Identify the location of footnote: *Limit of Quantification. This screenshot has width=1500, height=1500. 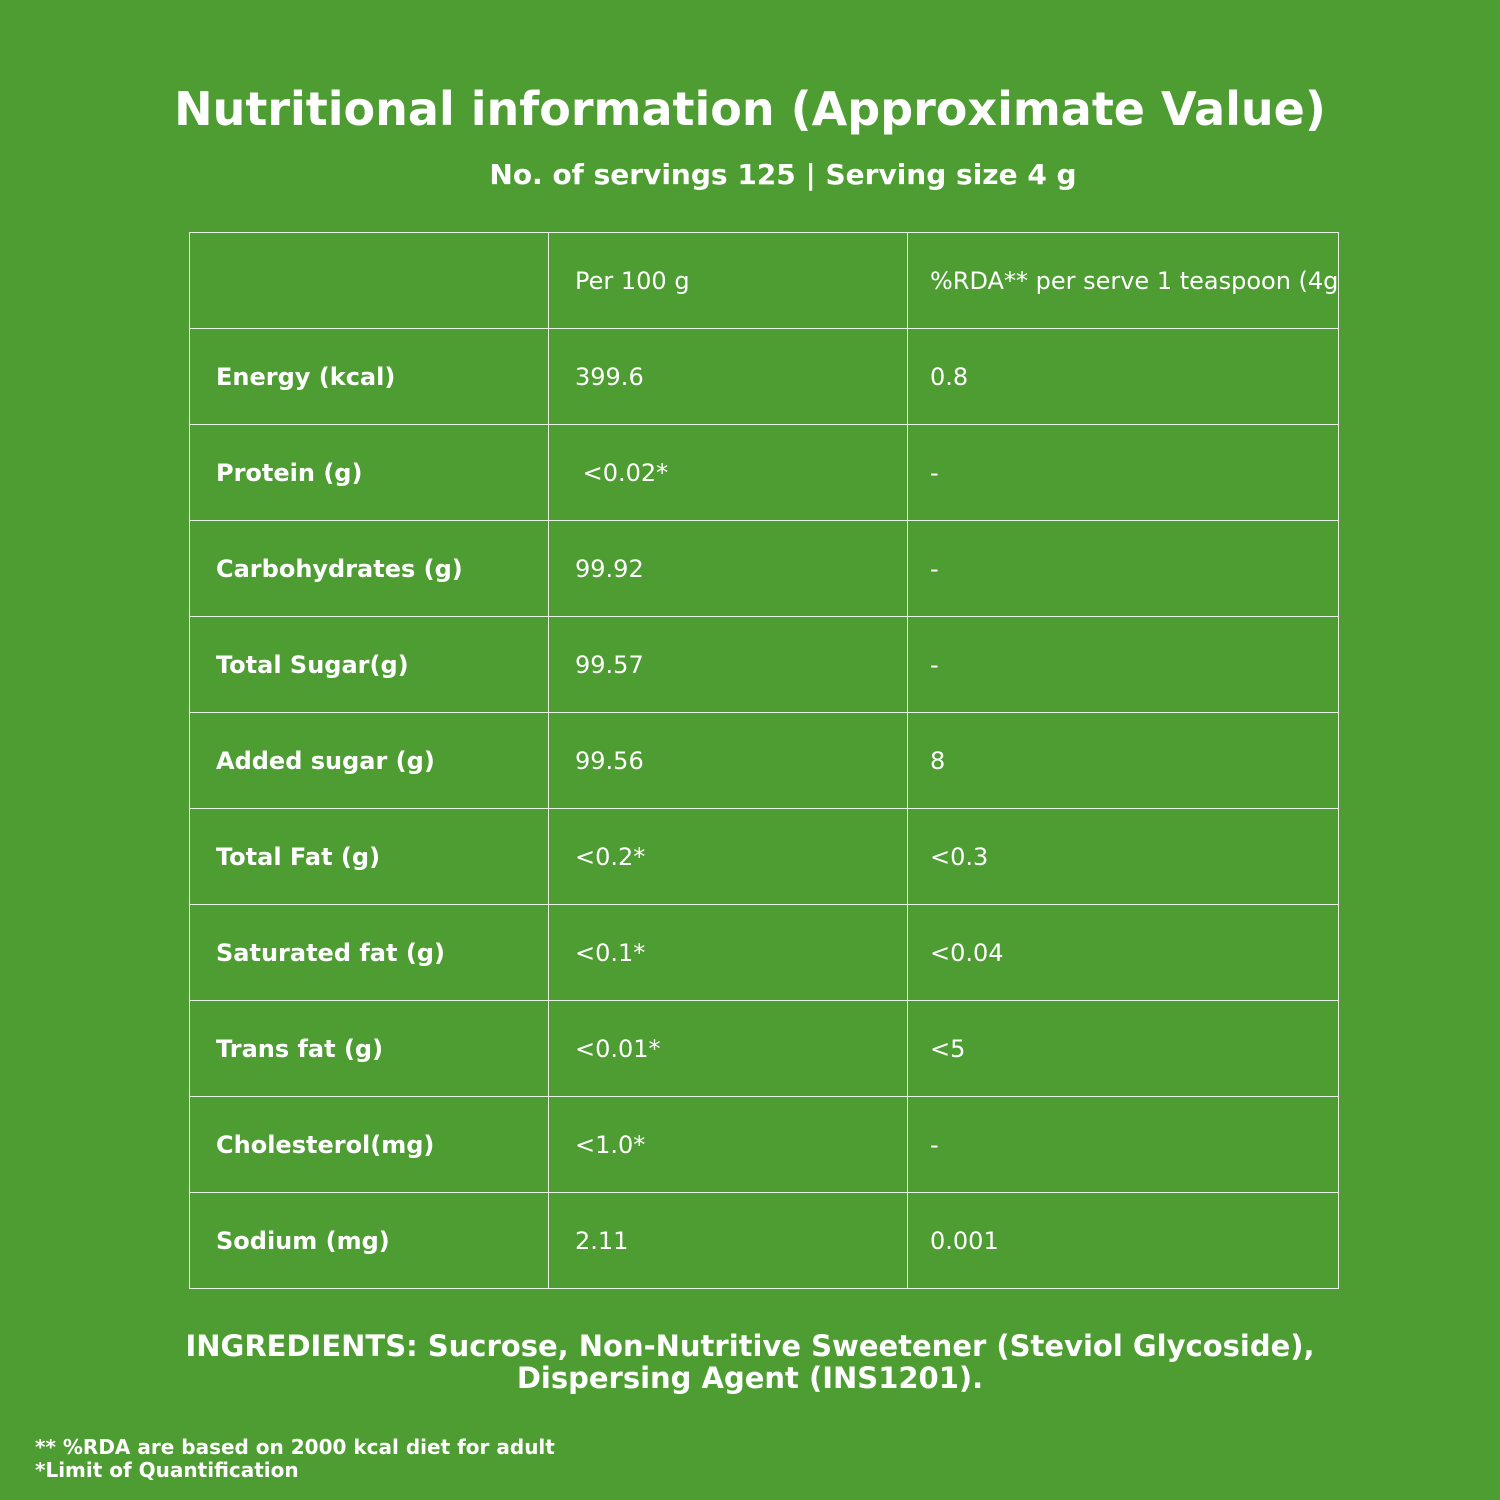
(167, 1470).